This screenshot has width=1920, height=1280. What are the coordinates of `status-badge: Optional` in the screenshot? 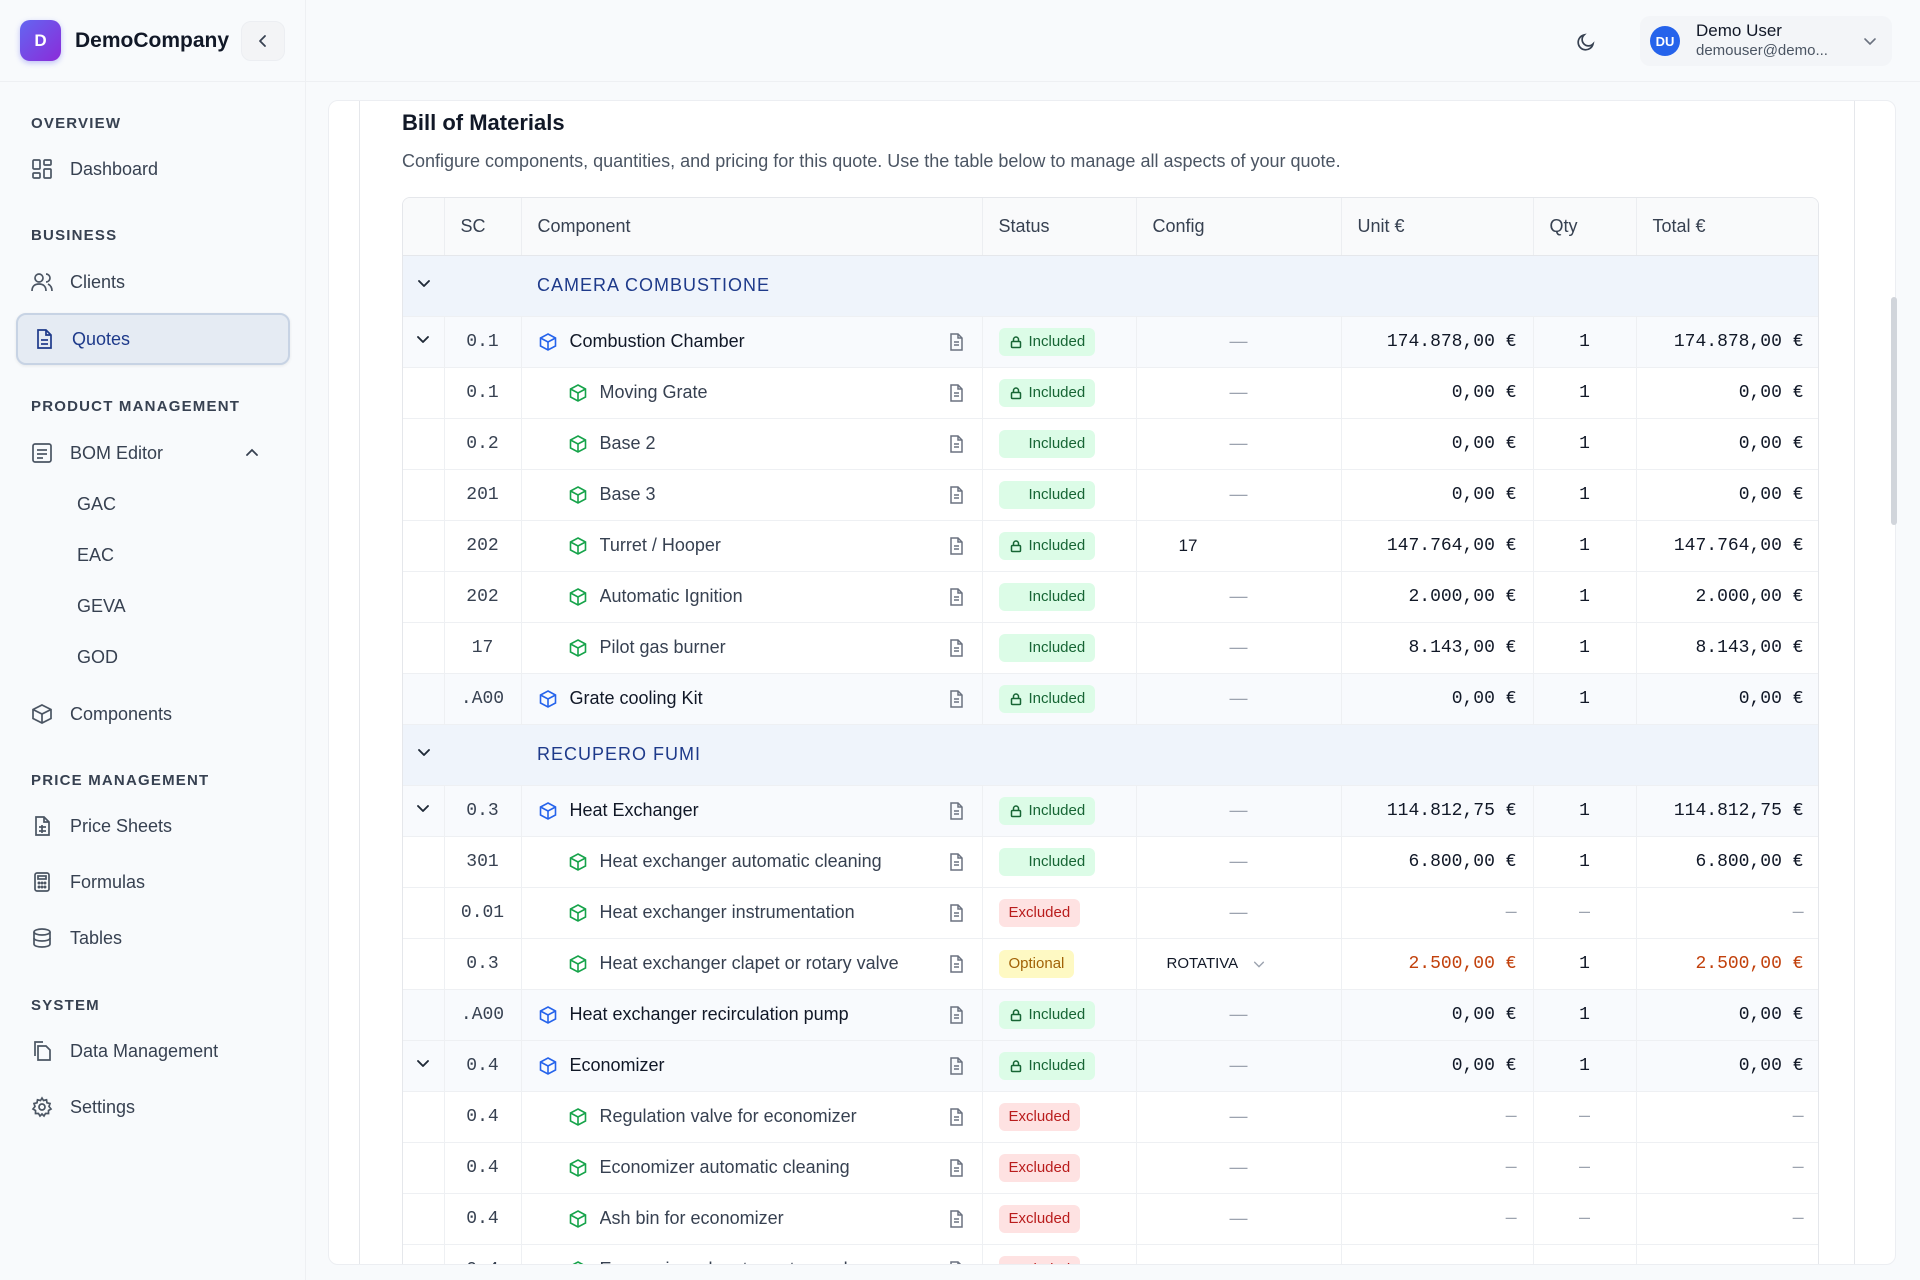 It's located at (1036, 963).